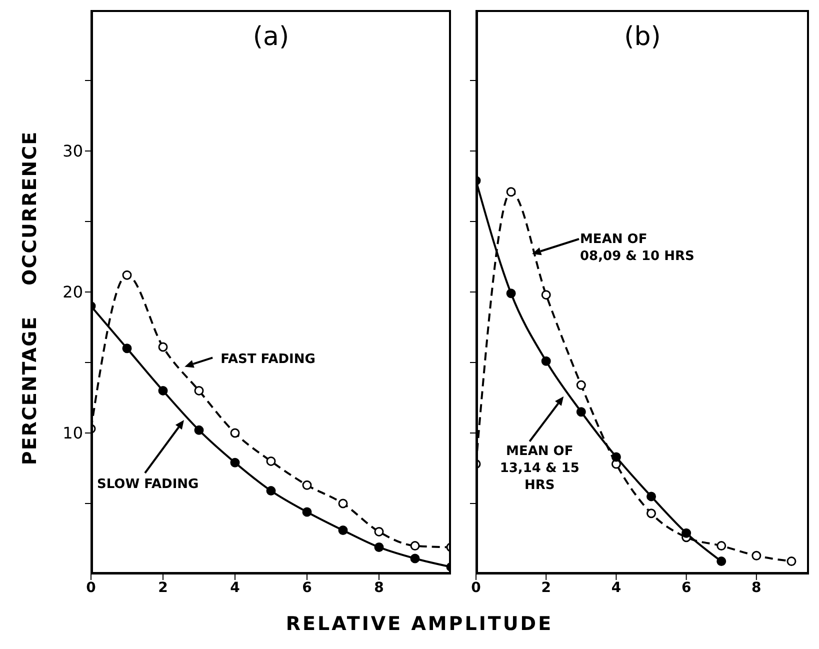  Describe the element at coordinates (72, 151) in the screenshot. I see `y-tick-label: 30` at that location.